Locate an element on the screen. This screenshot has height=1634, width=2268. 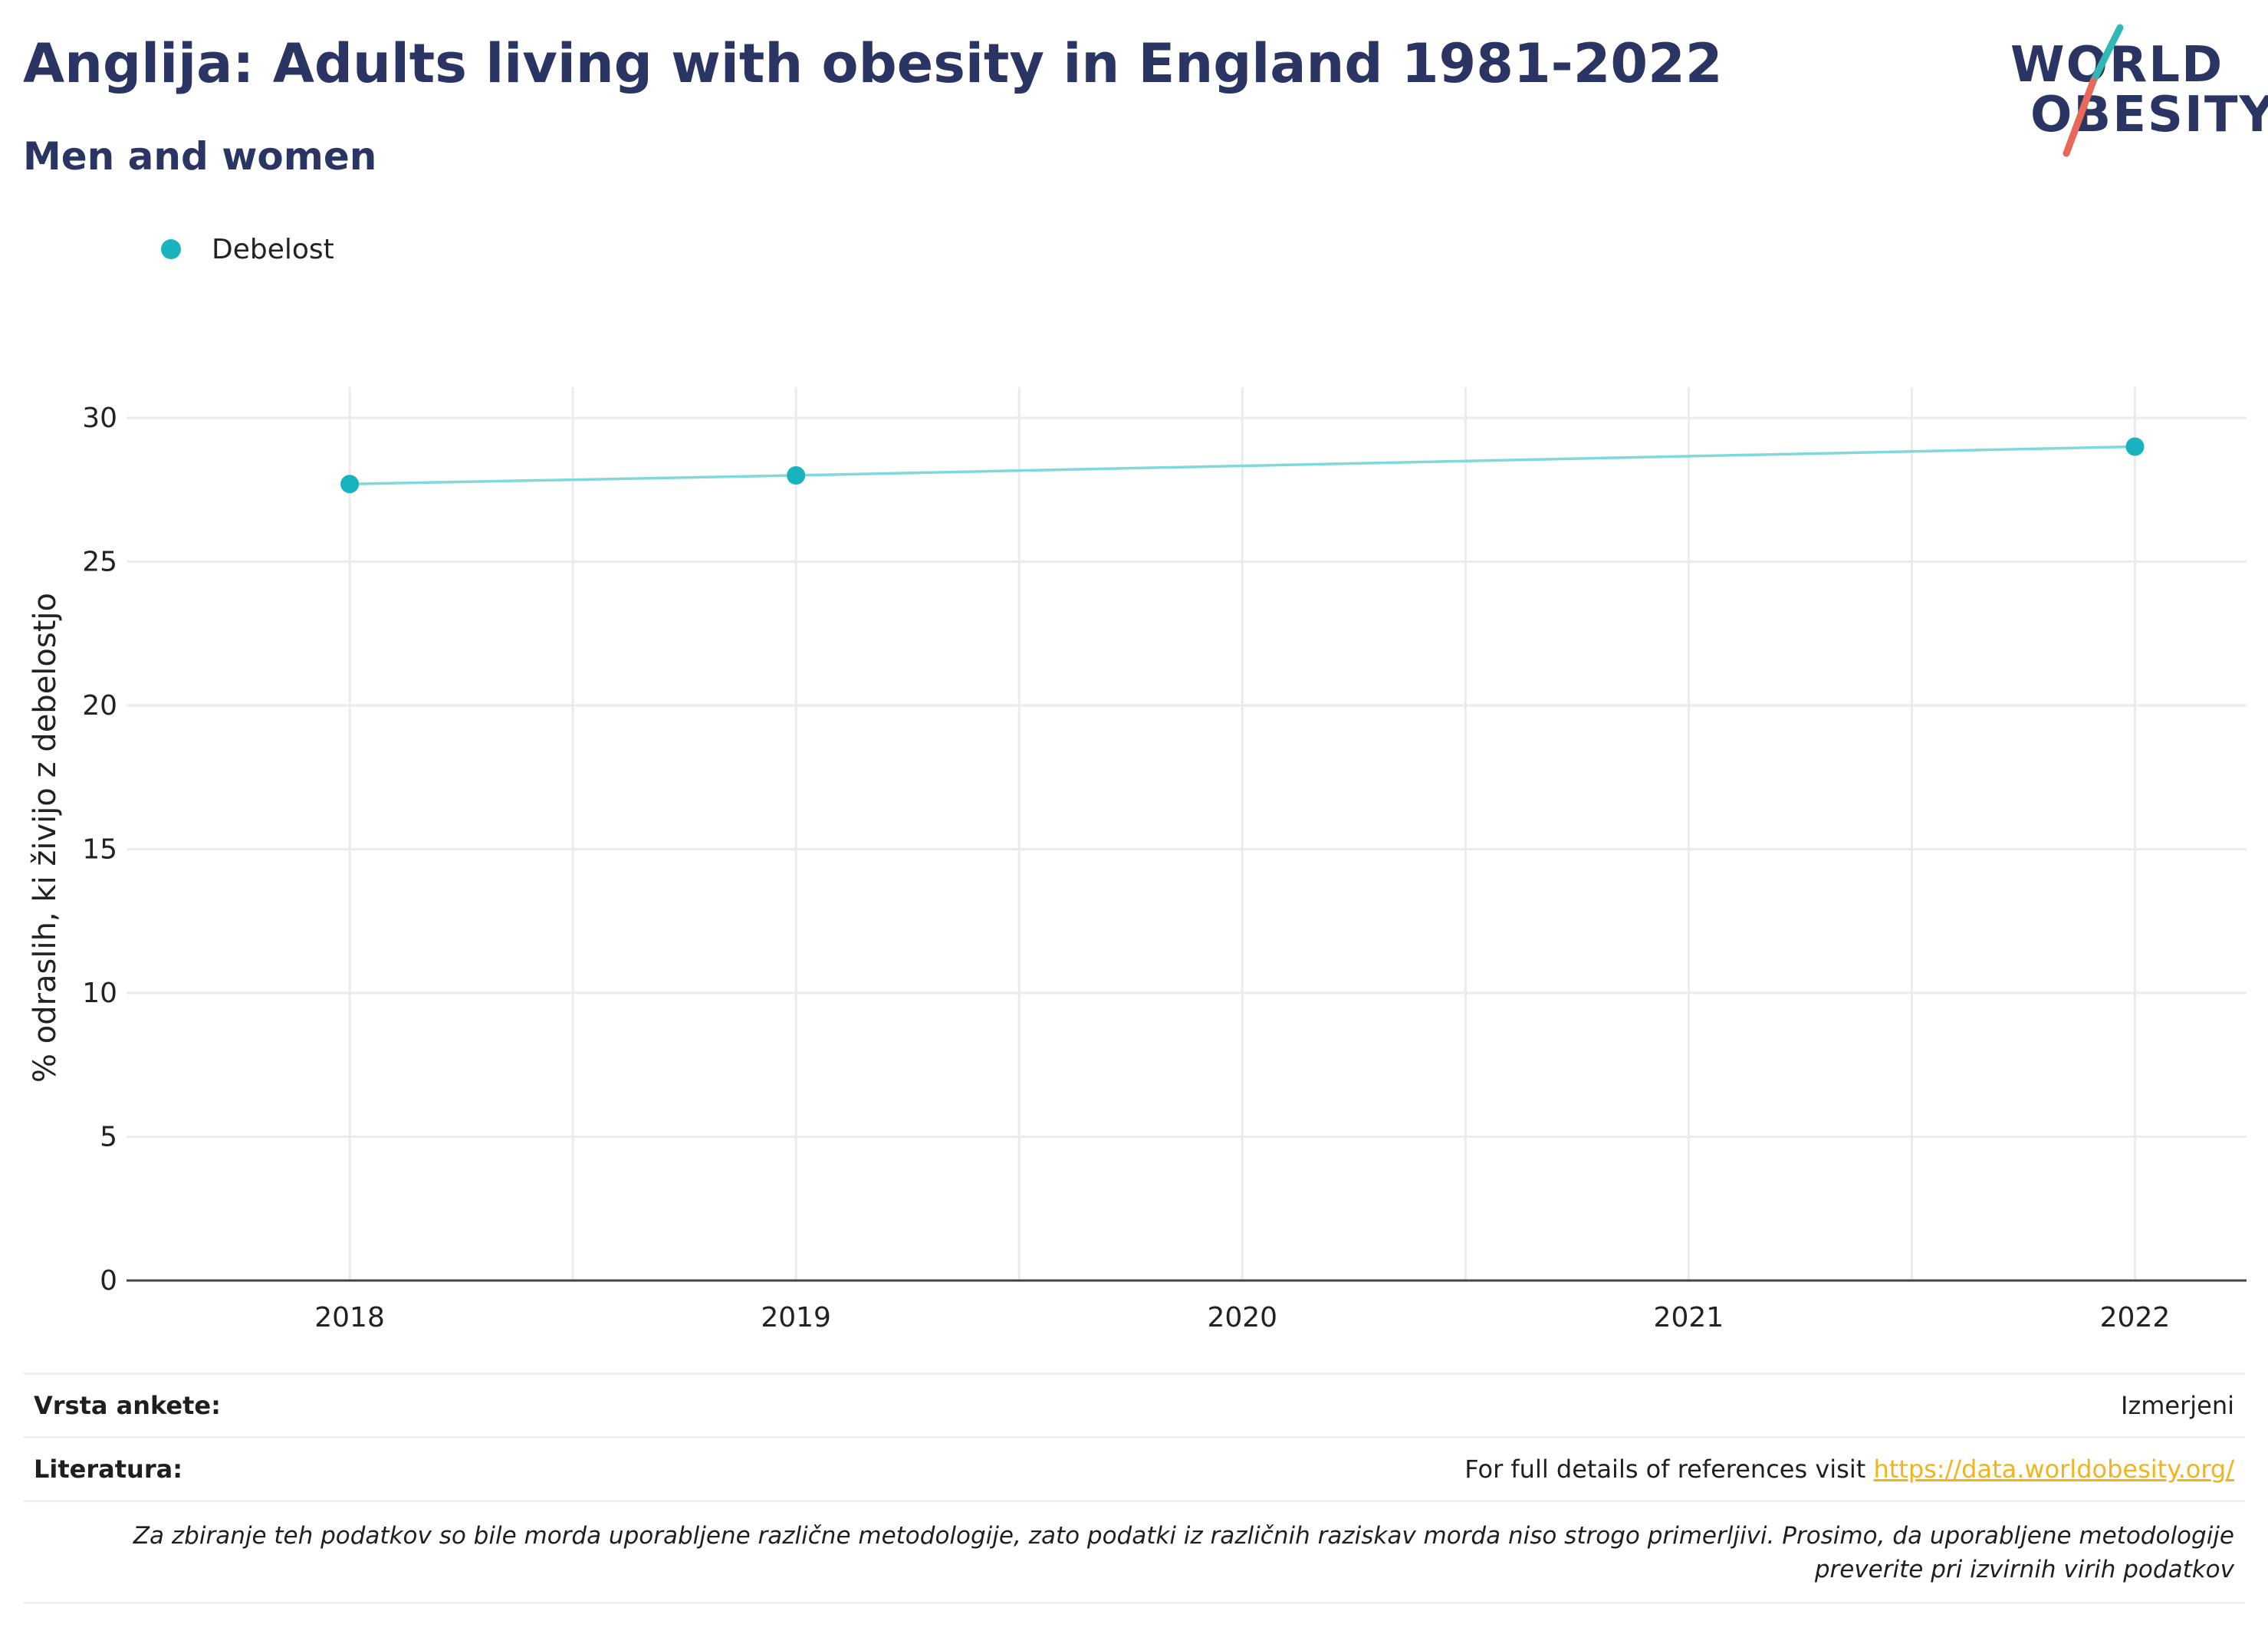
legend: Debelost is located at coordinates (247, 250).